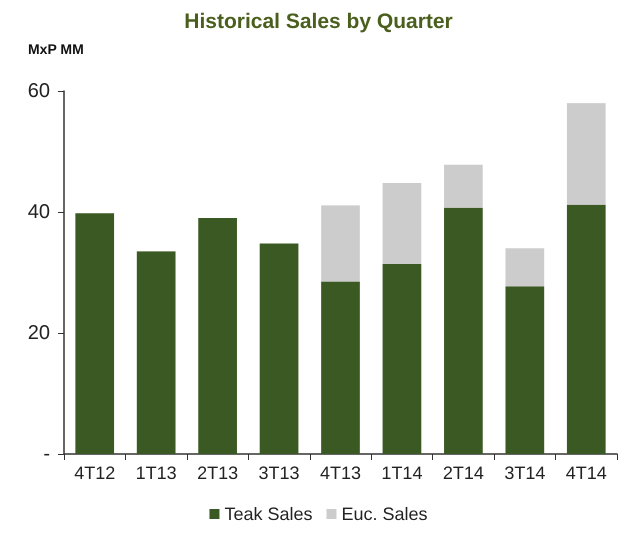 This screenshot has height=534, width=637. Describe the element at coordinates (279, 473) in the screenshot. I see `x-tick-label: 3T13` at that location.